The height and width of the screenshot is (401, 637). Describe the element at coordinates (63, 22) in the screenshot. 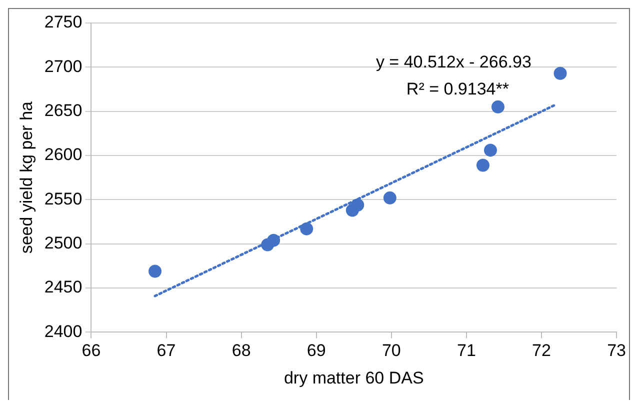

I see `y-tick-label: 2750` at that location.